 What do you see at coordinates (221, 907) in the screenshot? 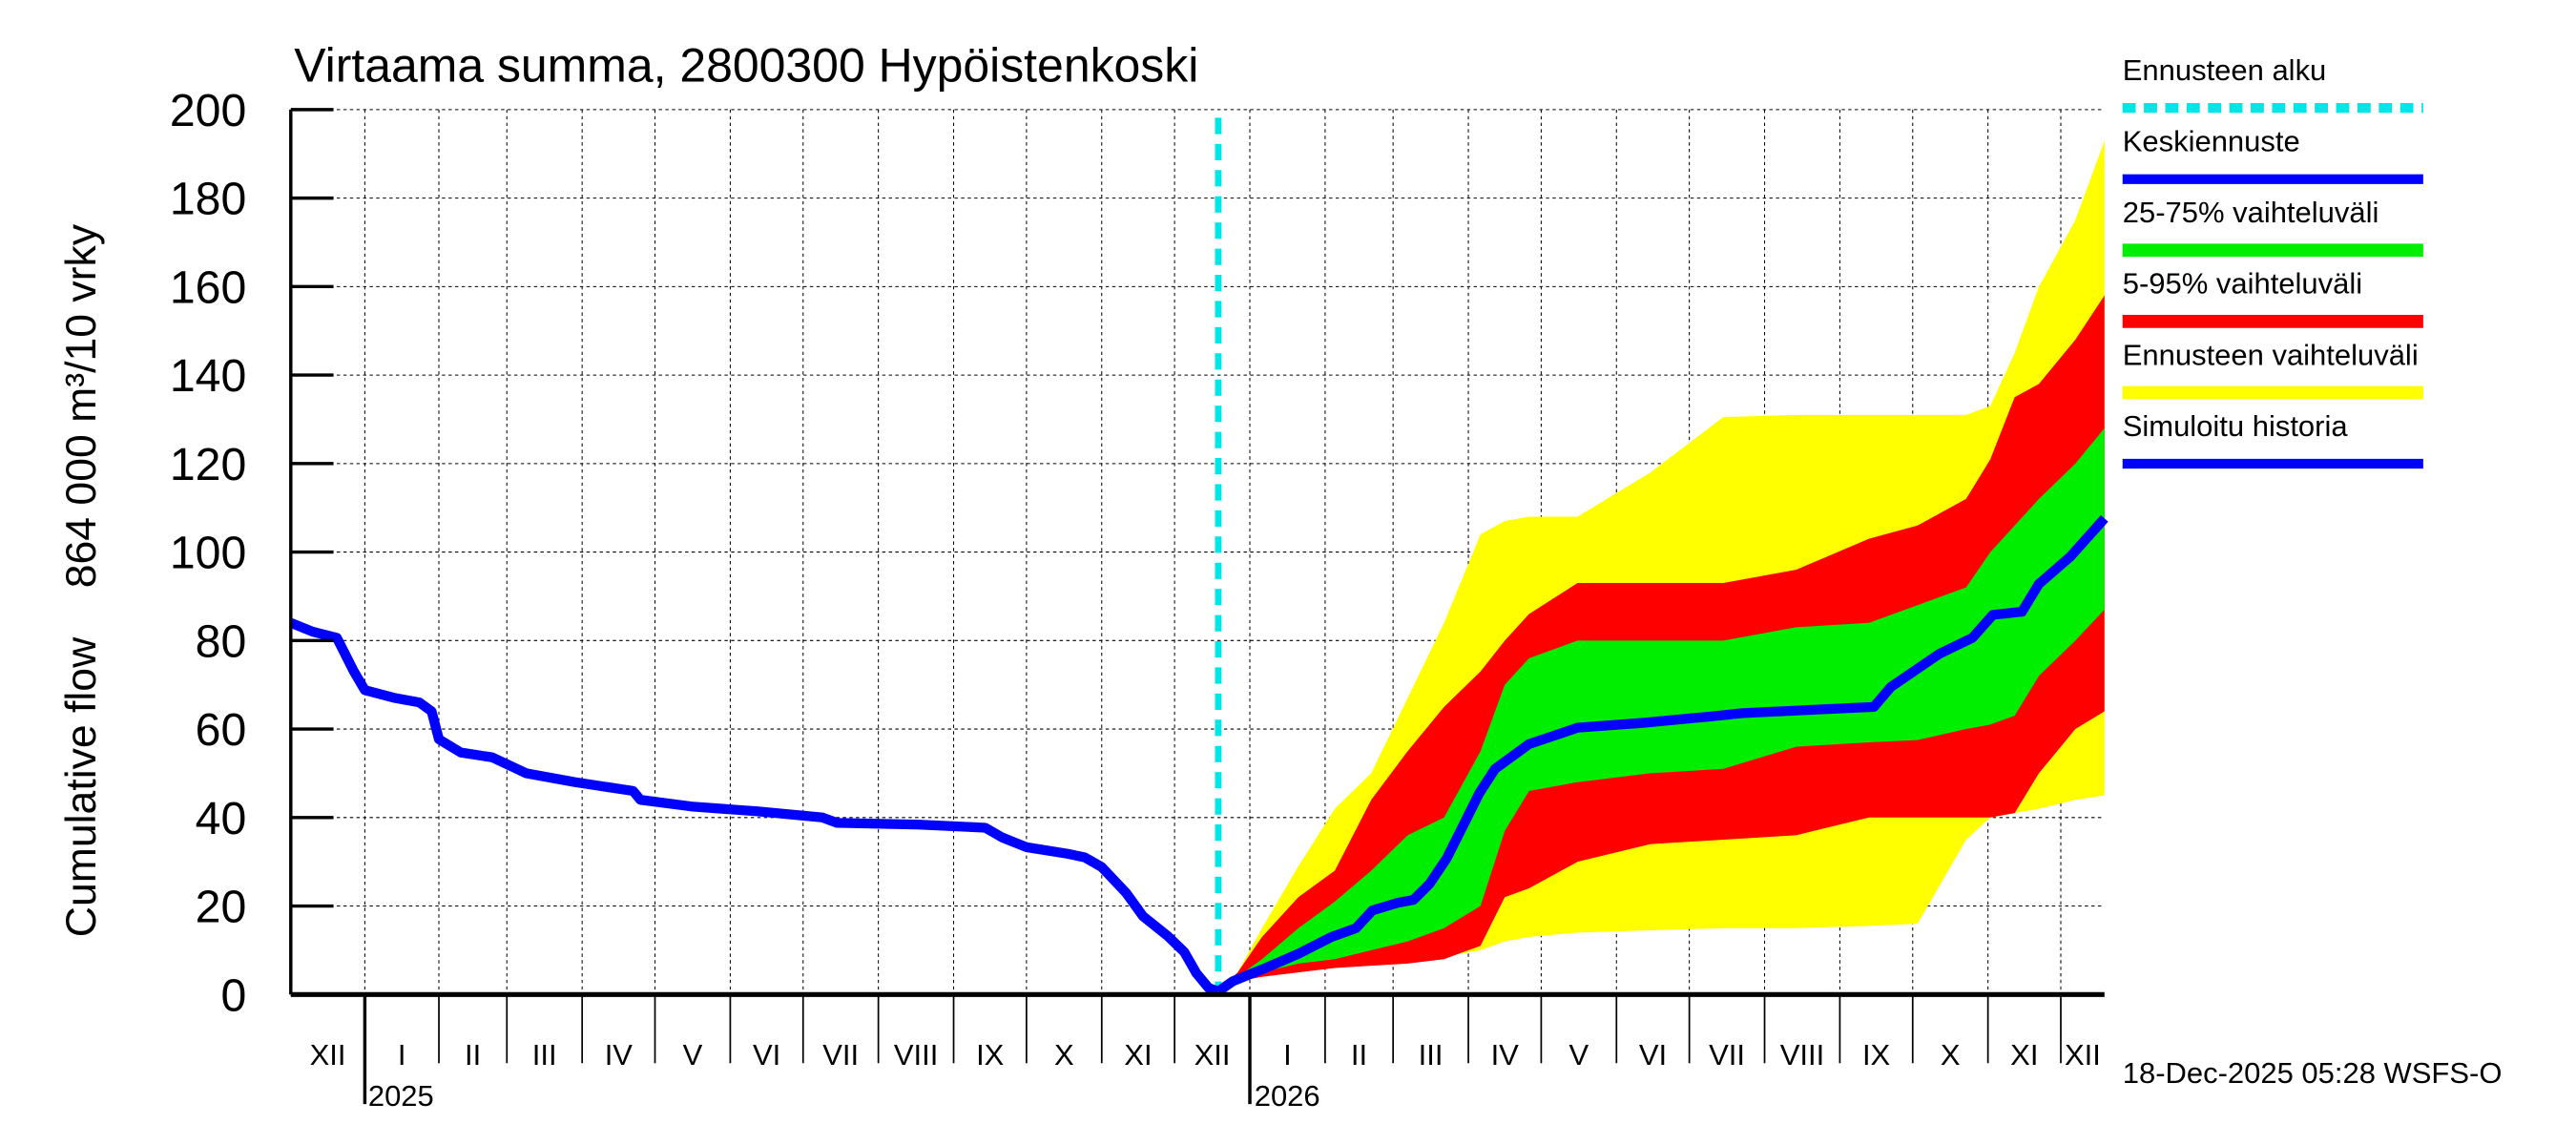
I see `y-tick-label: 20` at bounding box center [221, 907].